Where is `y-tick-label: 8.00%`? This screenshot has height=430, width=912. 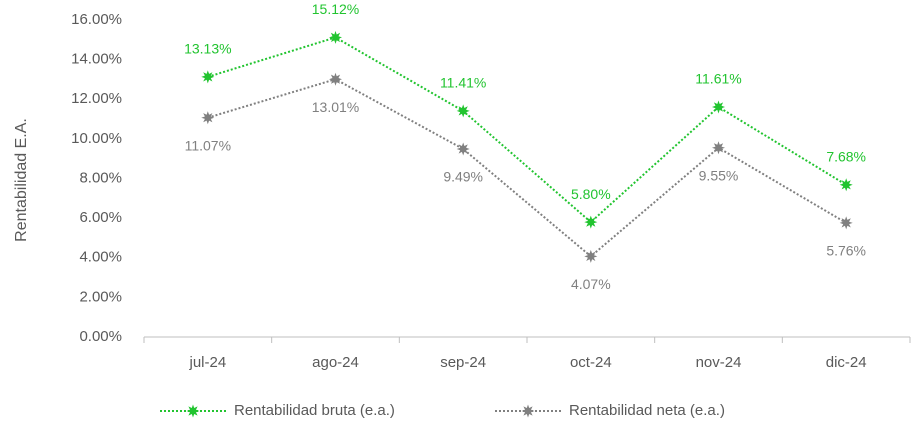 y-tick-label: 8.00% is located at coordinates (100, 177).